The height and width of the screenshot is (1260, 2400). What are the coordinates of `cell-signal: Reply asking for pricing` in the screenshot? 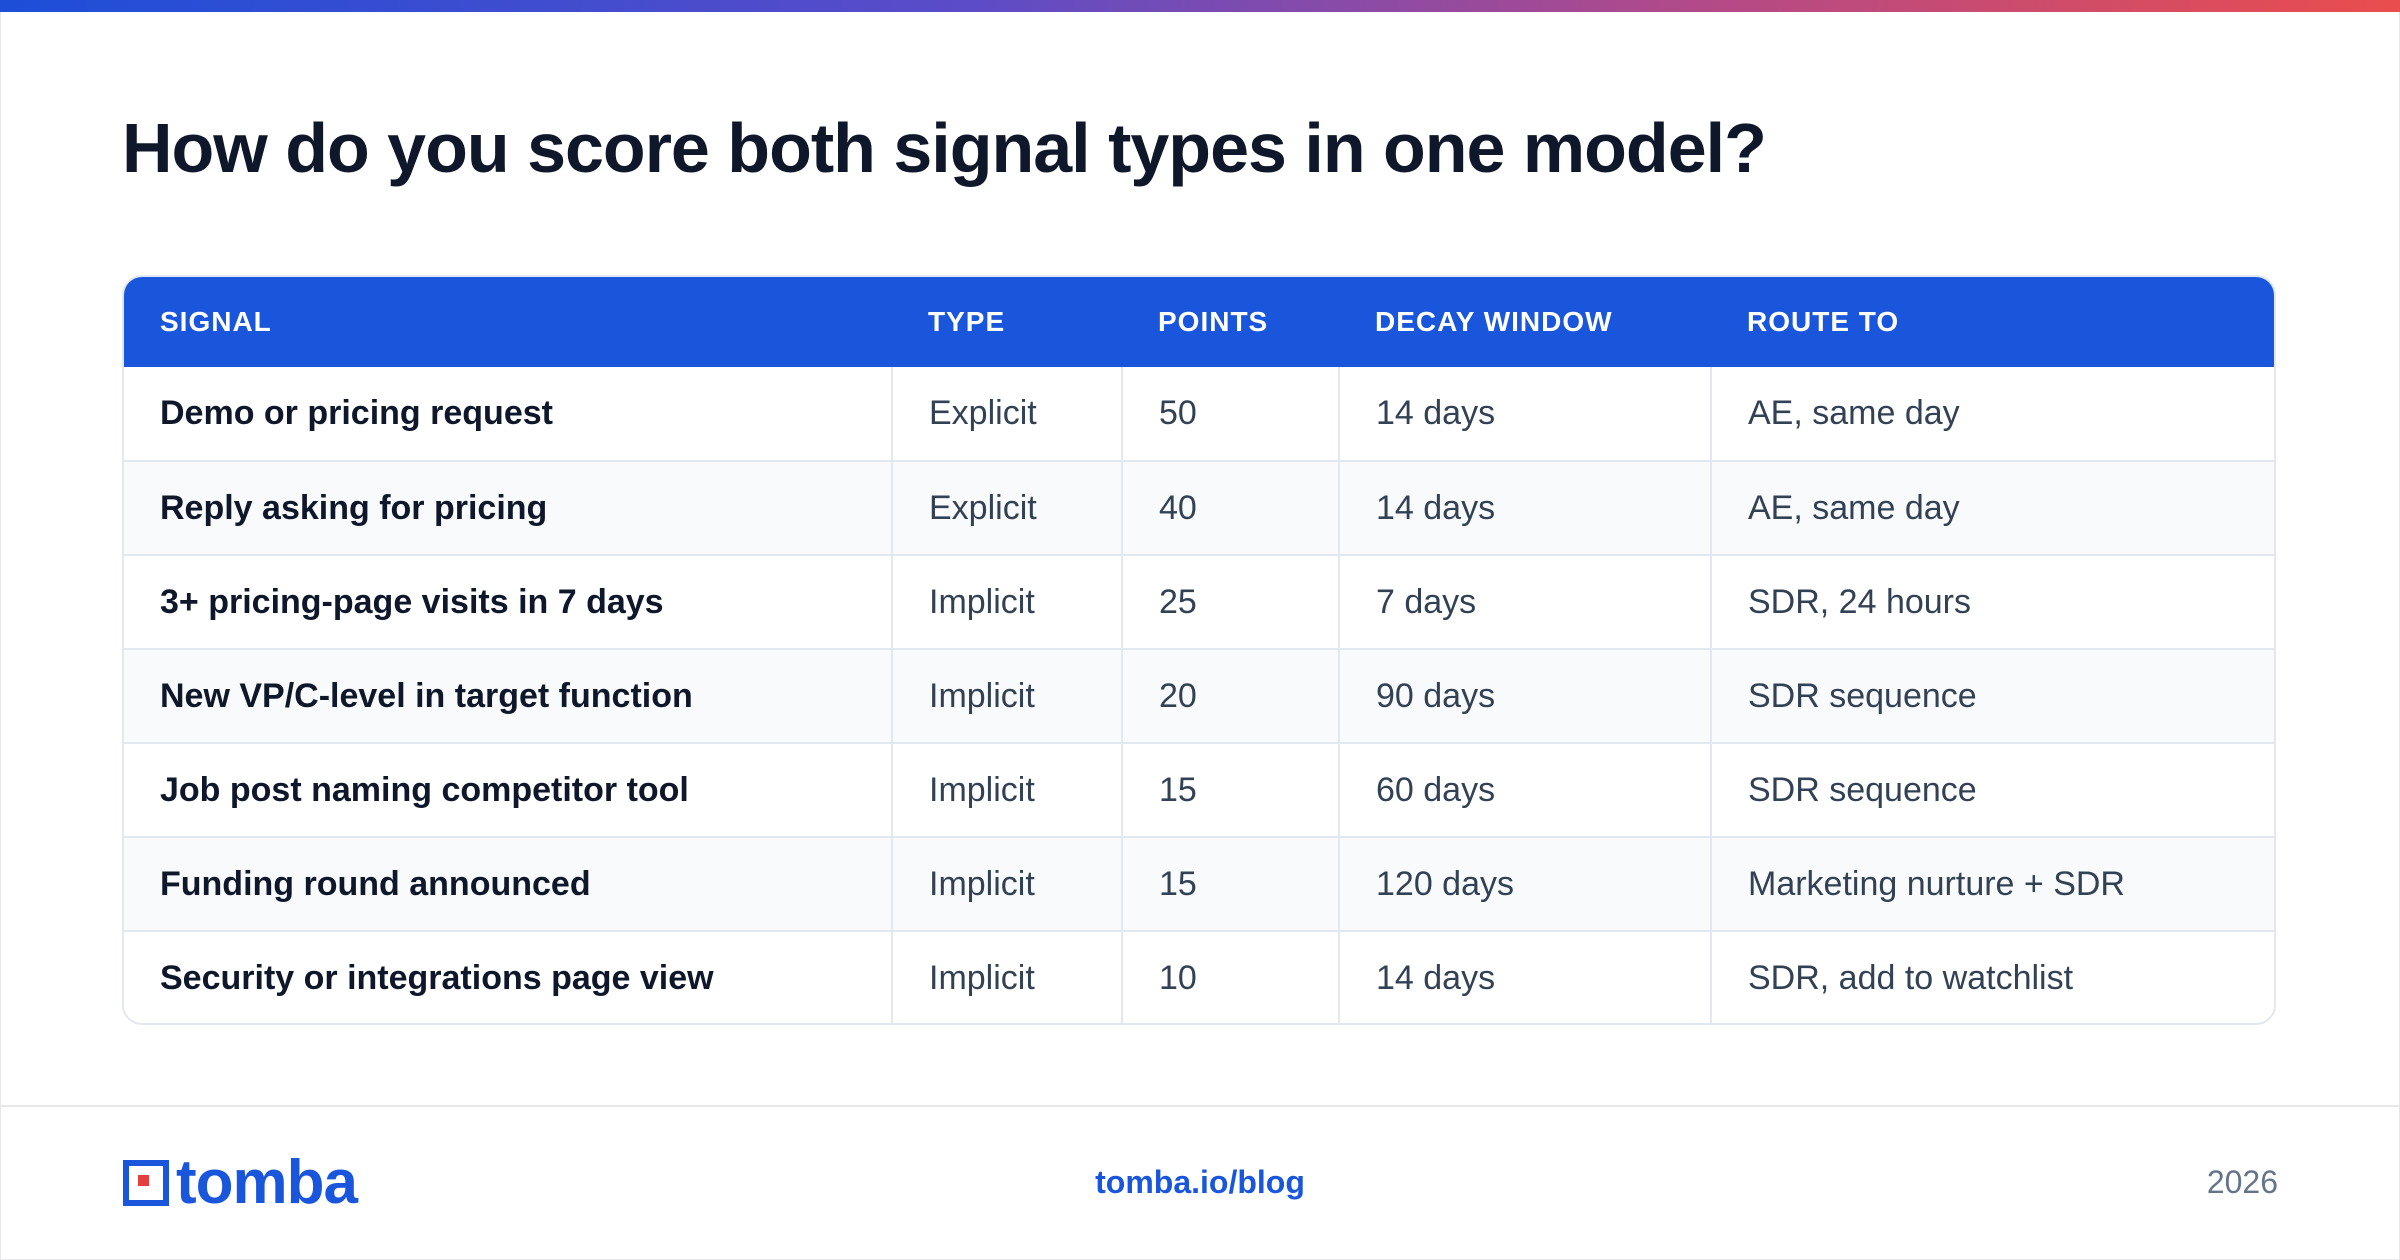 It's located at (508, 507).